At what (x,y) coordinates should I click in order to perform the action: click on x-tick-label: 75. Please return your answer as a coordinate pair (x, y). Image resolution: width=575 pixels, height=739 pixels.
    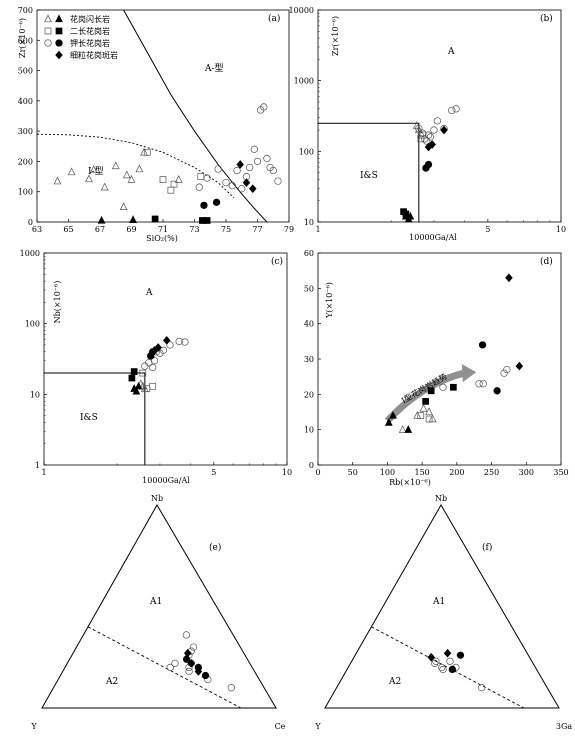
    Looking at the image, I should click on (226, 229).